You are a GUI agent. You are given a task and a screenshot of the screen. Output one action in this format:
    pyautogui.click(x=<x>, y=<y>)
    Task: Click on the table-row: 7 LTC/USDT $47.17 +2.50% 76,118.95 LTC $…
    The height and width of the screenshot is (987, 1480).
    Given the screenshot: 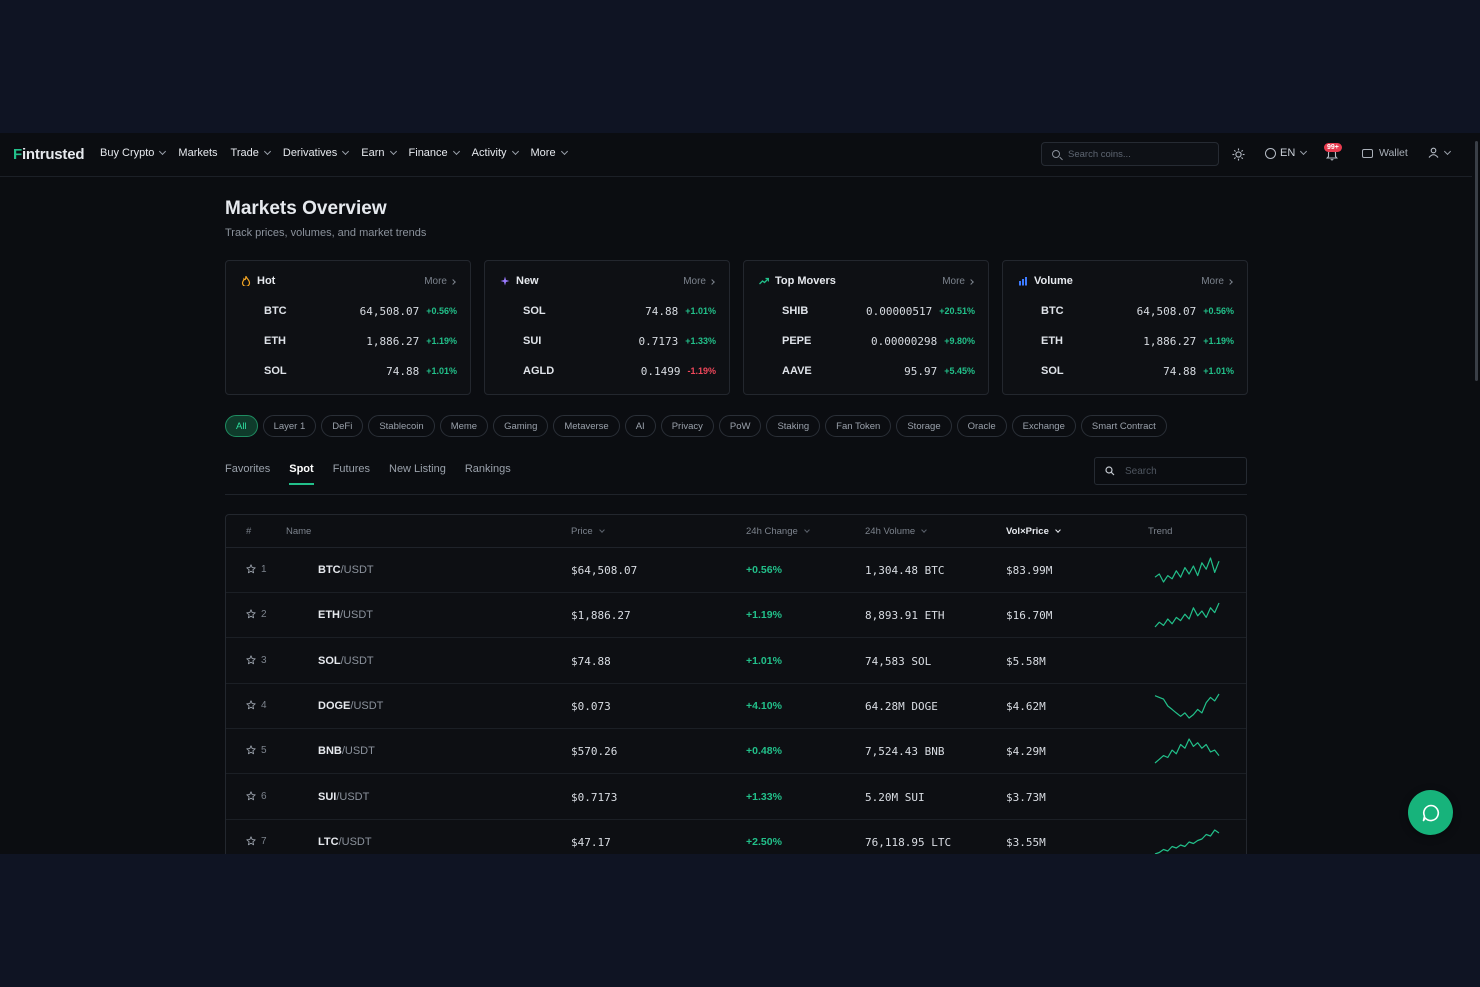 What is the action you would take?
    pyautogui.click(x=736, y=837)
    